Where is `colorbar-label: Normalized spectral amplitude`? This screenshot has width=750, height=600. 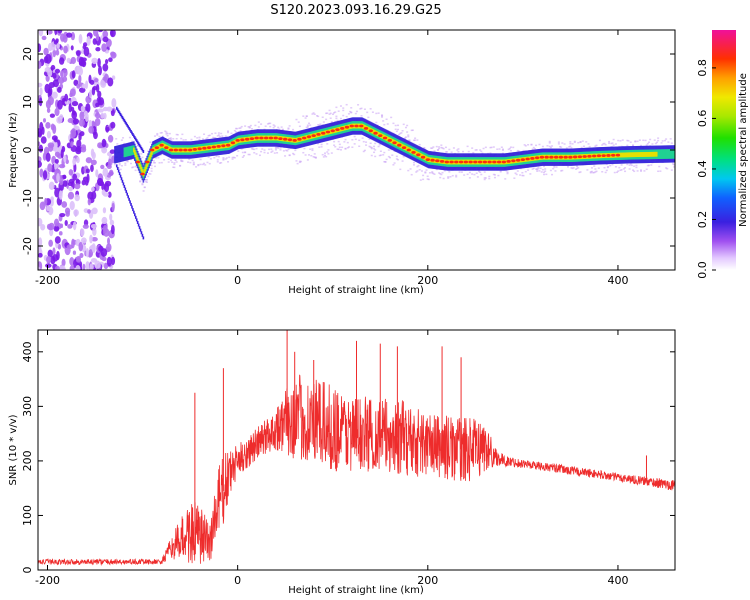 colorbar-label: Normalized spectral amplitude is located at coordinates (743, 150).